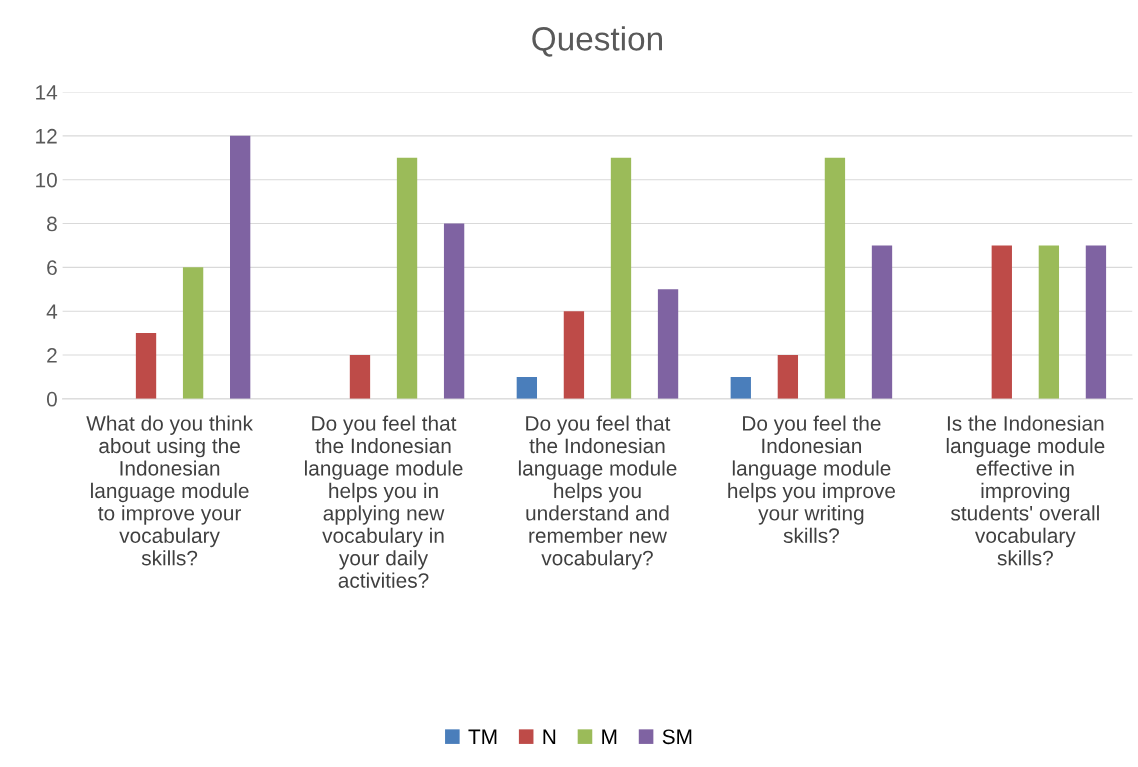  I want to click on y-tick-label: 14, so click(47, 92).